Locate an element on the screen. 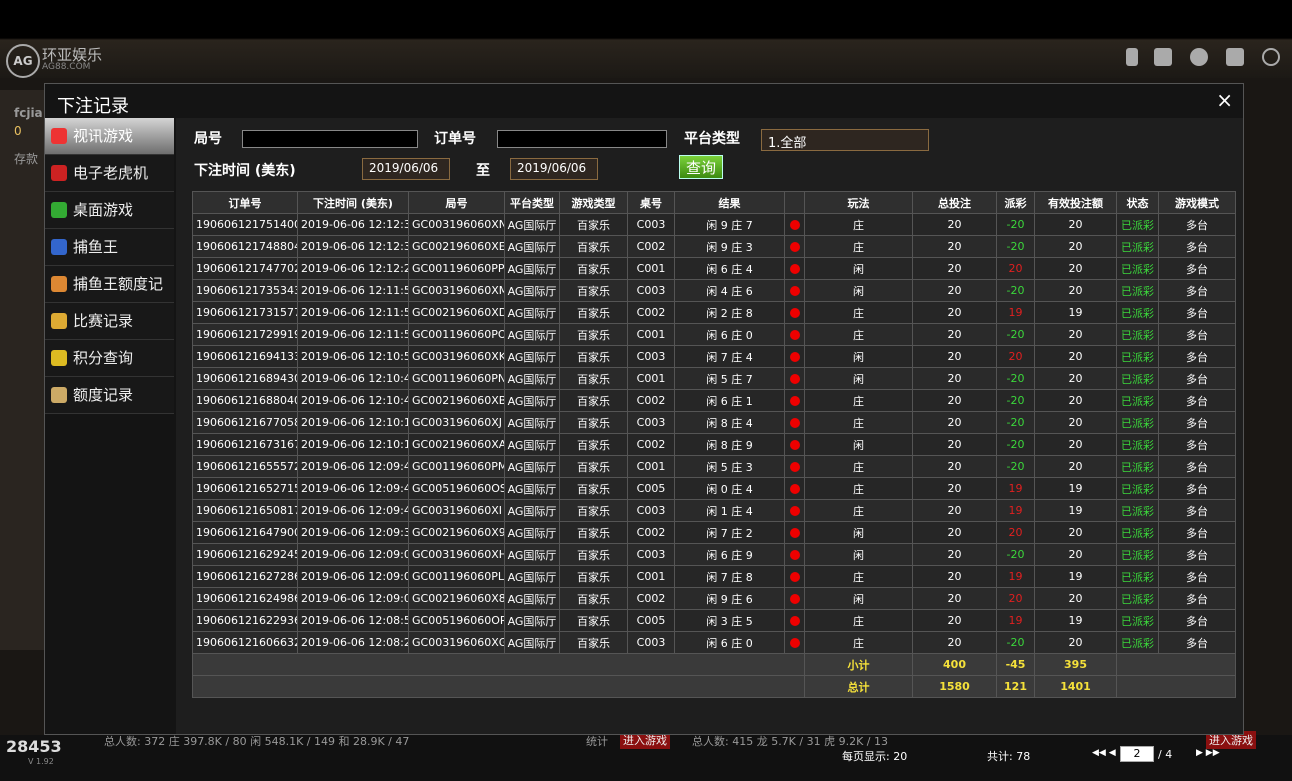 The height and width of the screenshot is (781, 1292). menu-item: 积分查询 is located at coordinates (109, 358).